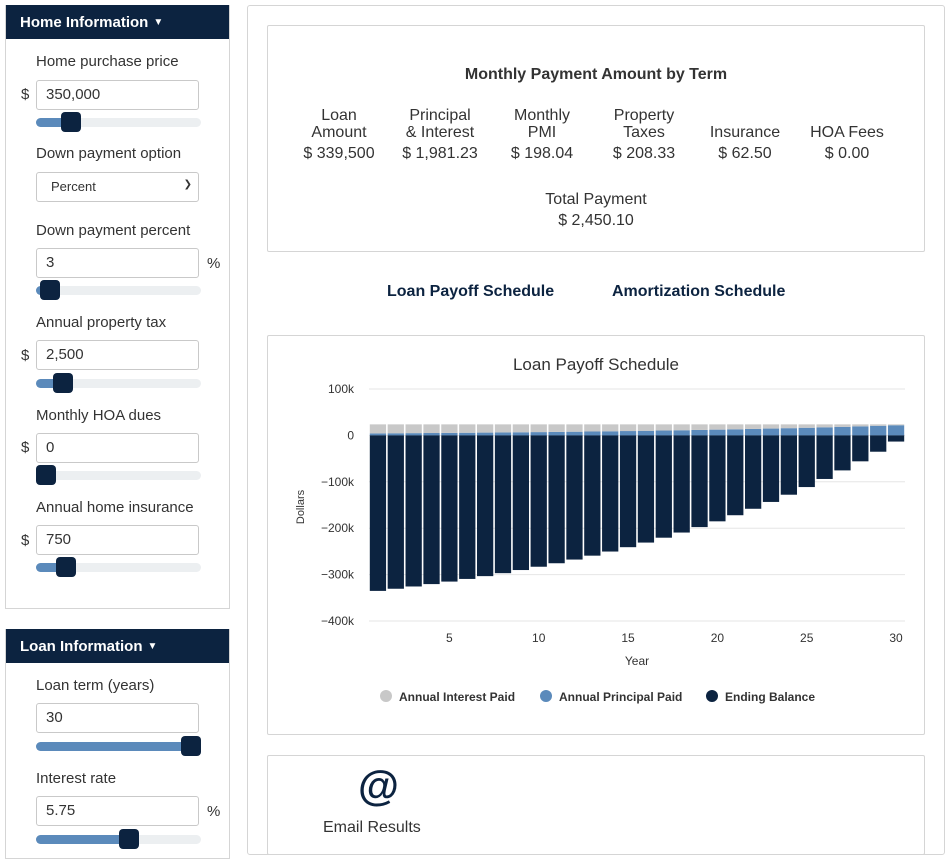 Image resolution: width=950 pixels, height=859 pixels. Describe the element at coordinates (699, 291) in the screenshot. I see `tab-amortization-schedule: Amortization Schedule` at that location.